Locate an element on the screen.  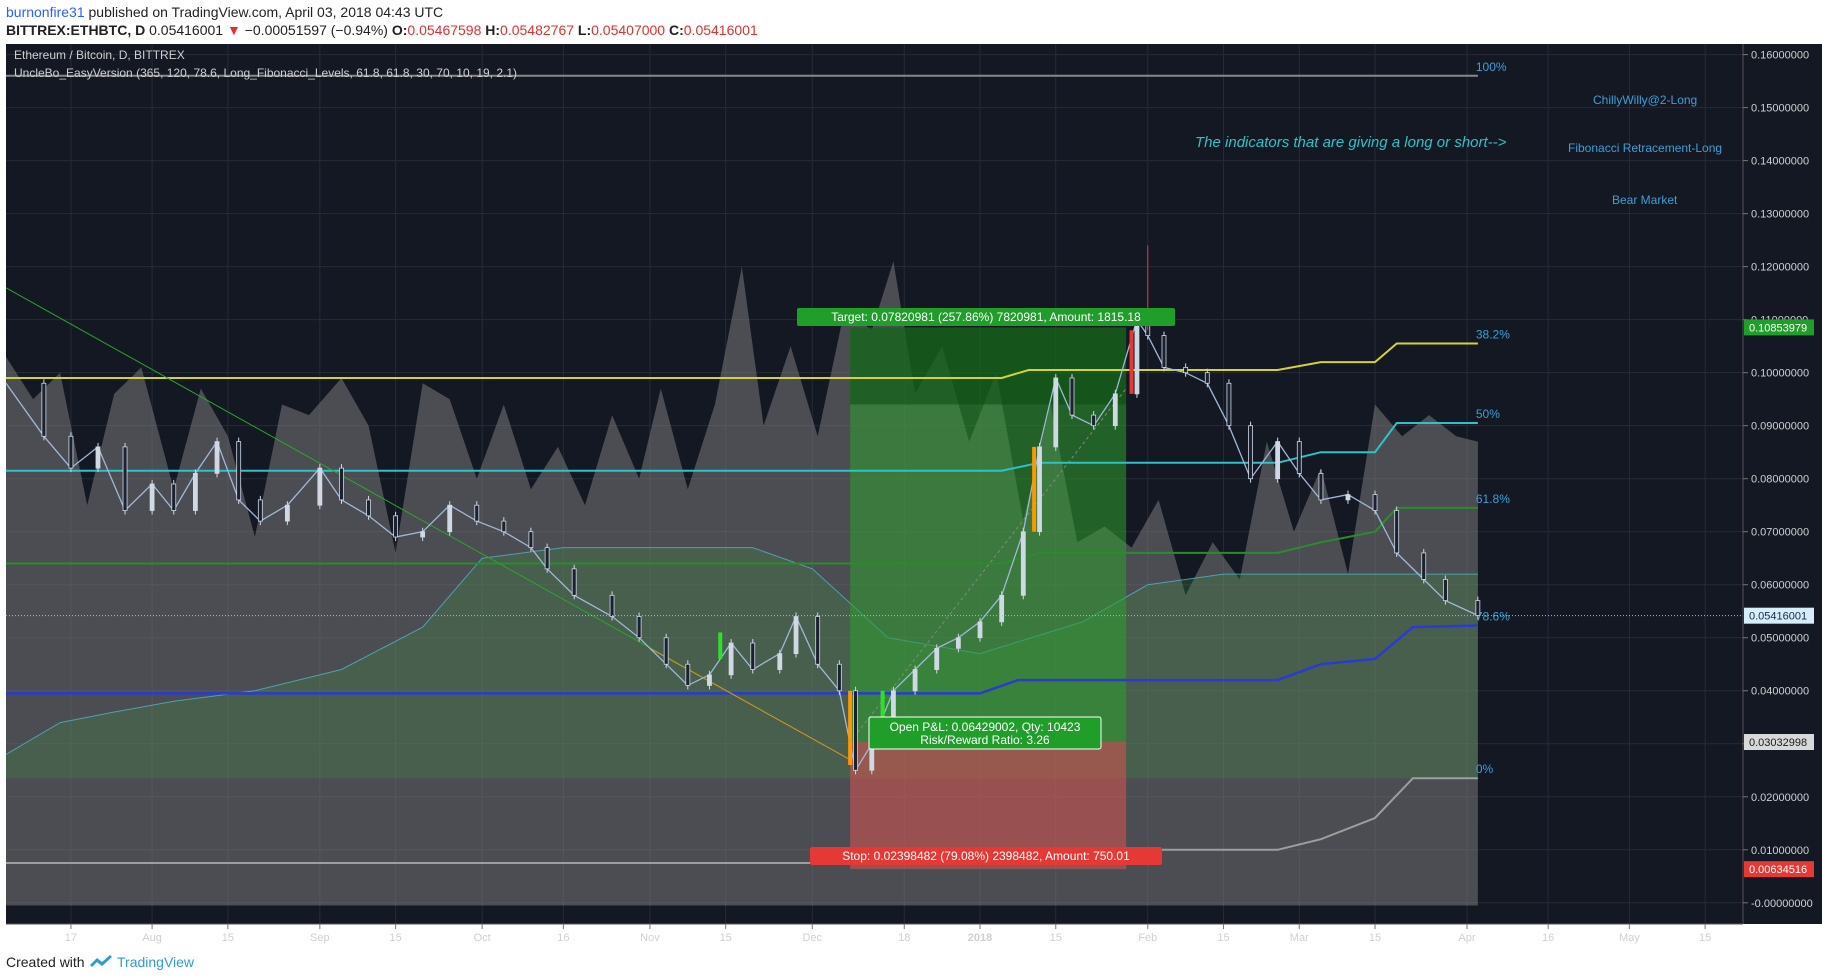
price-tag-label: 0.00634516 is located at coordinates (1778, 870).